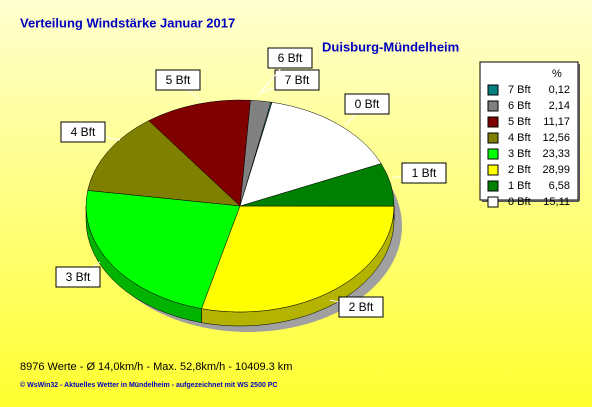  Describe the element at coordinates (390, 46) in the screenshot. I see `chart-subtitle: Duisburg-Mündelheim` at that location.